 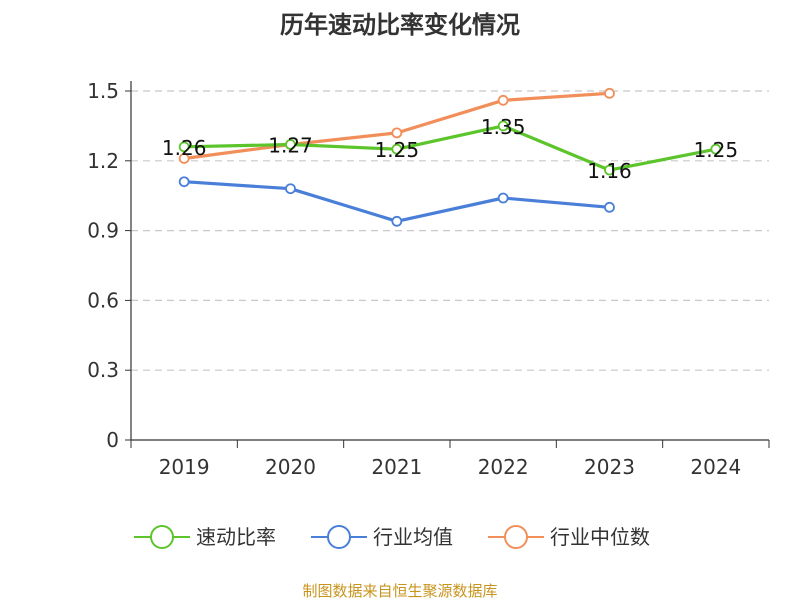 What do you see at coordinates (400, 25) in the screenshot?
I see `chart-title: 历年速动比率变化情况` at bounding box center [400, 25].